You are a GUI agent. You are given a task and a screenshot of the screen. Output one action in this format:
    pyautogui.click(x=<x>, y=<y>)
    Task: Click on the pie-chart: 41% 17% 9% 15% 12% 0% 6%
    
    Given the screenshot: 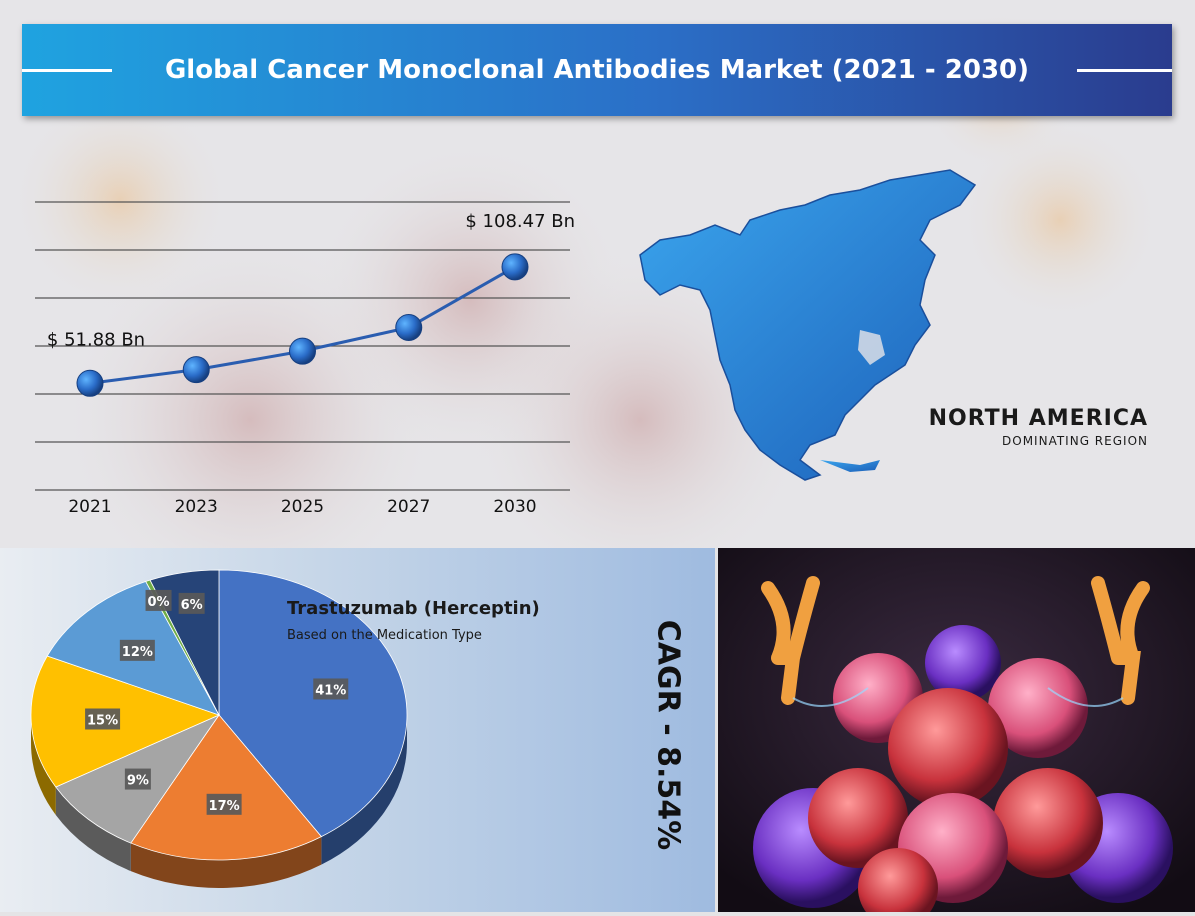 What is the action you would take?
    pyautogui.click(x=219, y=728)
    